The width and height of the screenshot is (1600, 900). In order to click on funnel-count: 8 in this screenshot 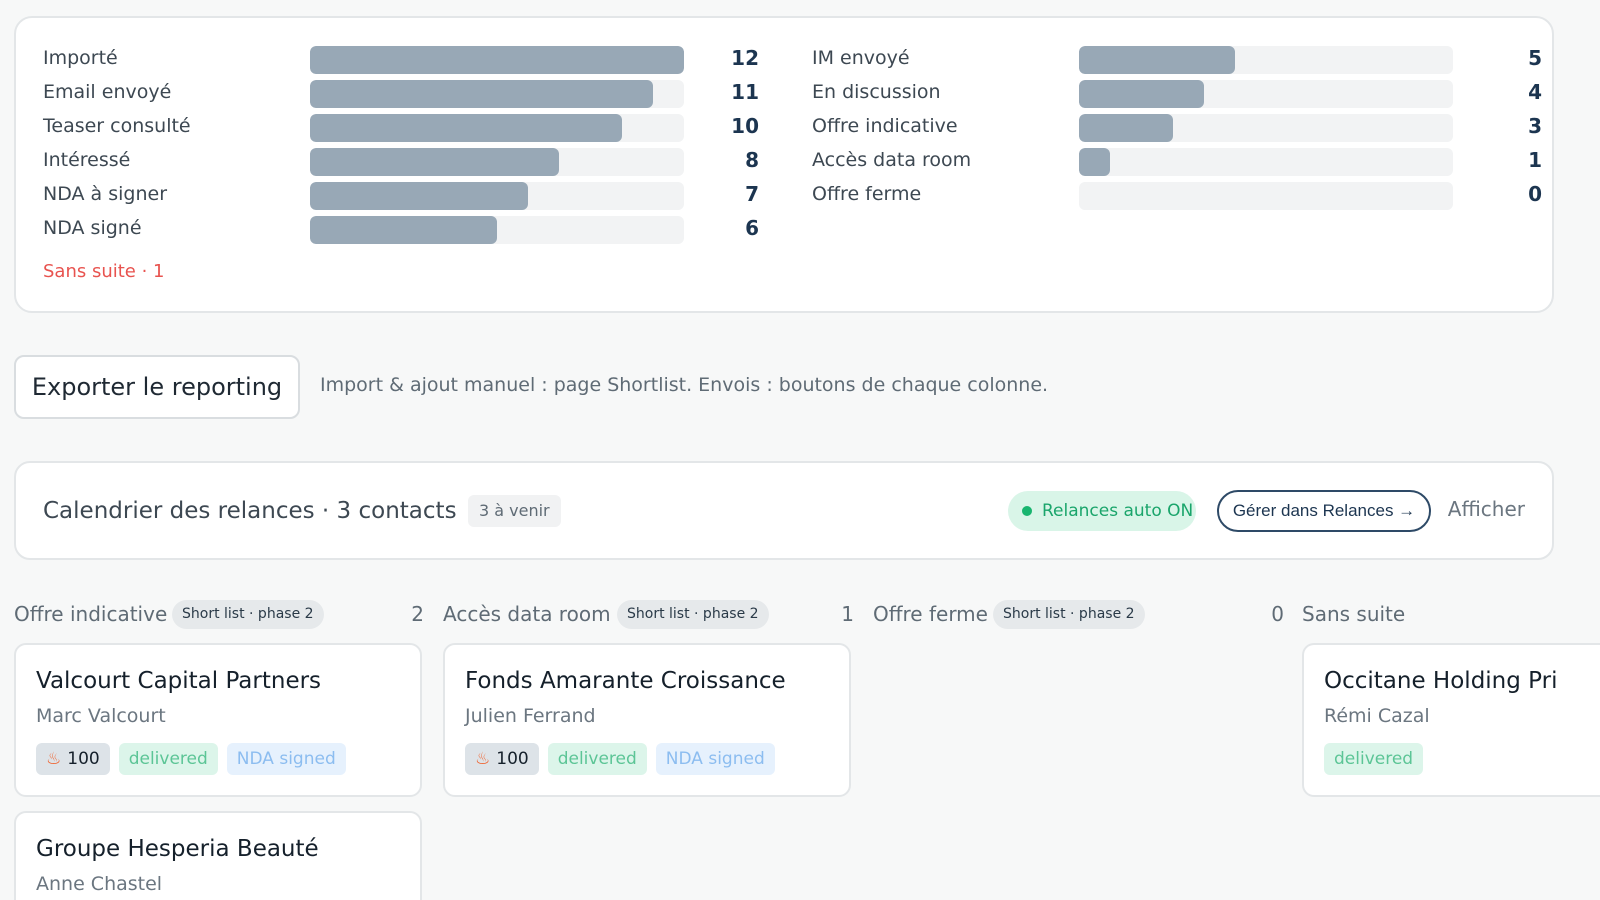, I will do `click(752, 160)`.